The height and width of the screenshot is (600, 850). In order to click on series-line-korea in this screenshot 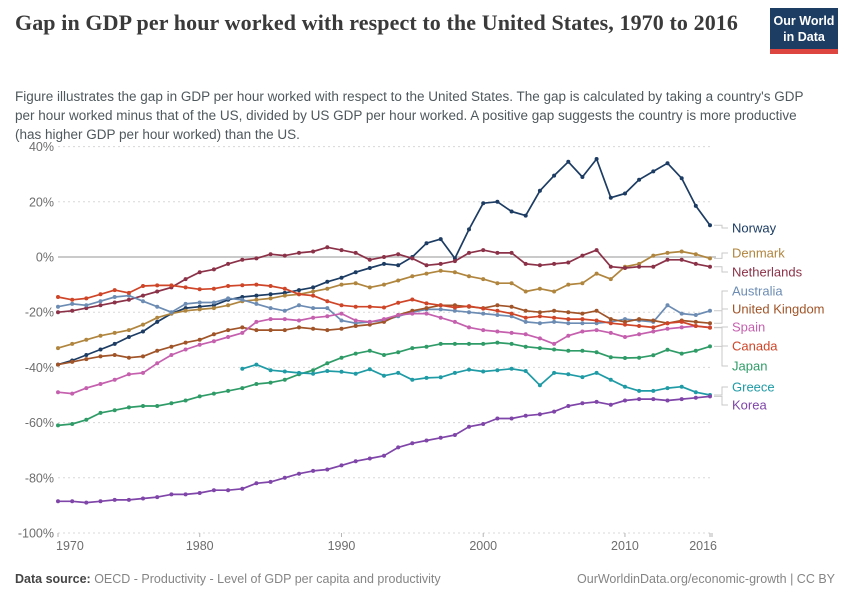, I will do `click(384, 449)`.